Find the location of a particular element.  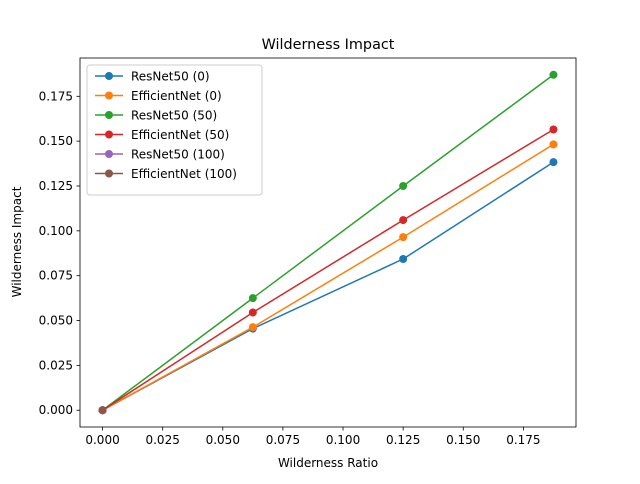

x-tick-label: 0.075 is located at coordinates (283, 440).